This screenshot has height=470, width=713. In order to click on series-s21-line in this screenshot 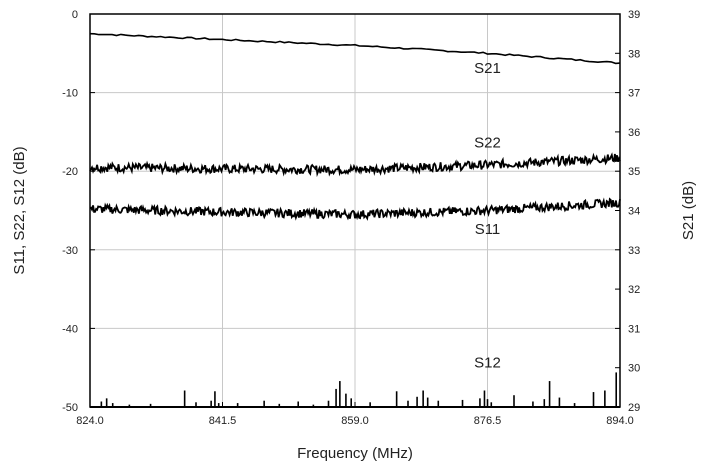, I will do `click(355, 48)`.